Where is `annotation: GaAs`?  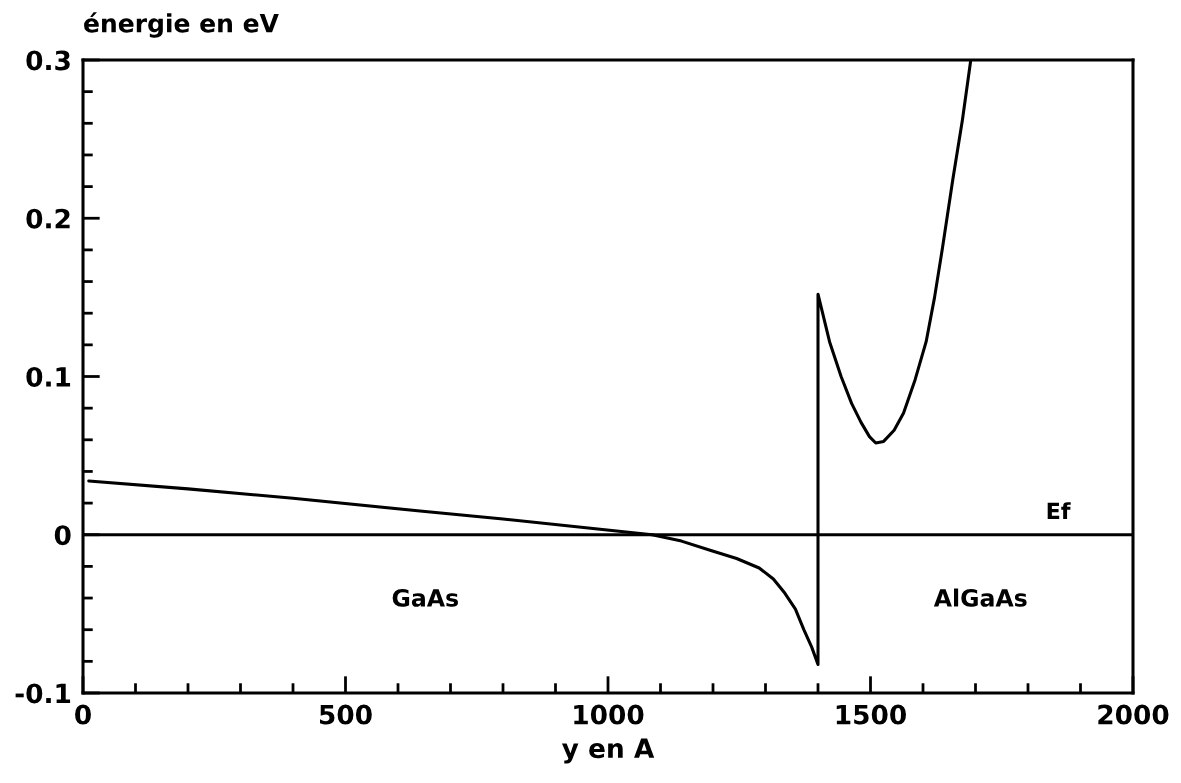 annotation: GaAs is located at coordinates (425, 597).